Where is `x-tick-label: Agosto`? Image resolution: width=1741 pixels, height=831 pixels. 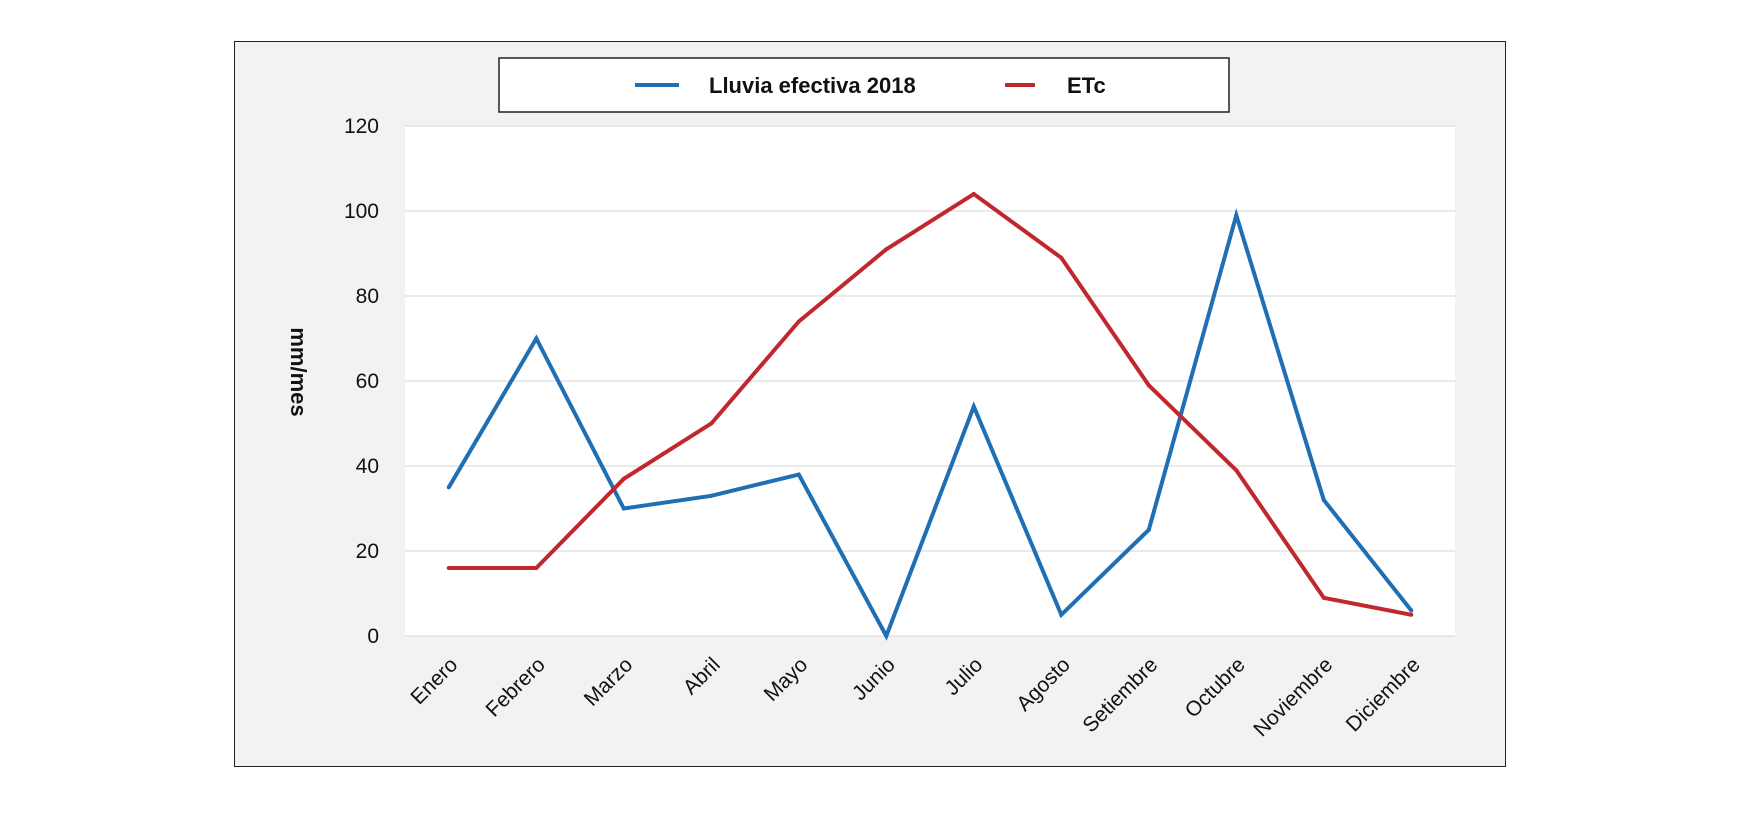 x-tick-label: Agosto is located at coordinates (1043, 684).